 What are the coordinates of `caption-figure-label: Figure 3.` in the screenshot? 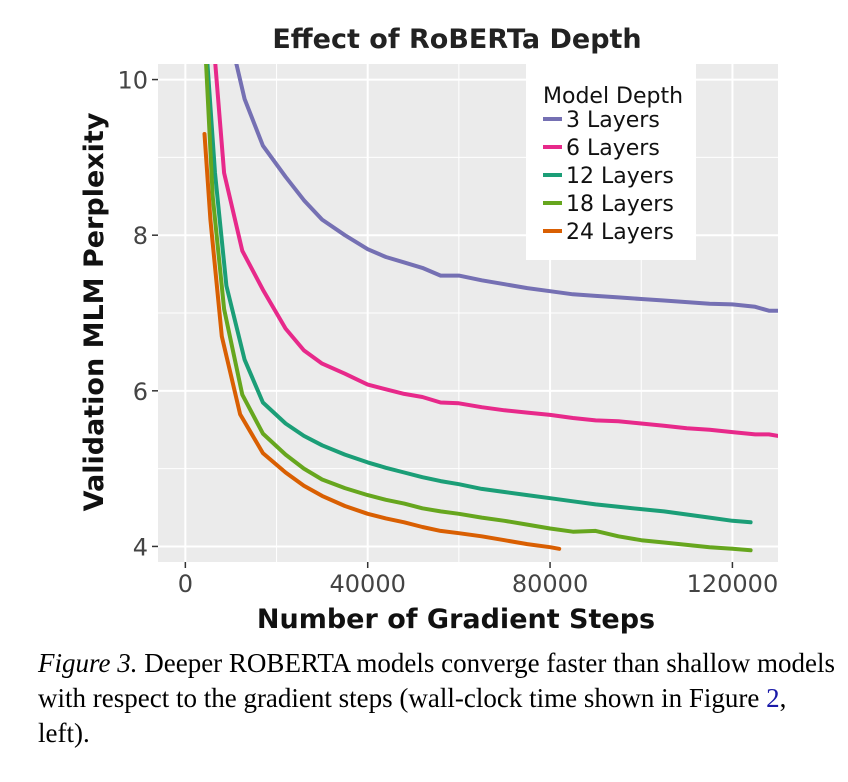 It's located at (88, 663).